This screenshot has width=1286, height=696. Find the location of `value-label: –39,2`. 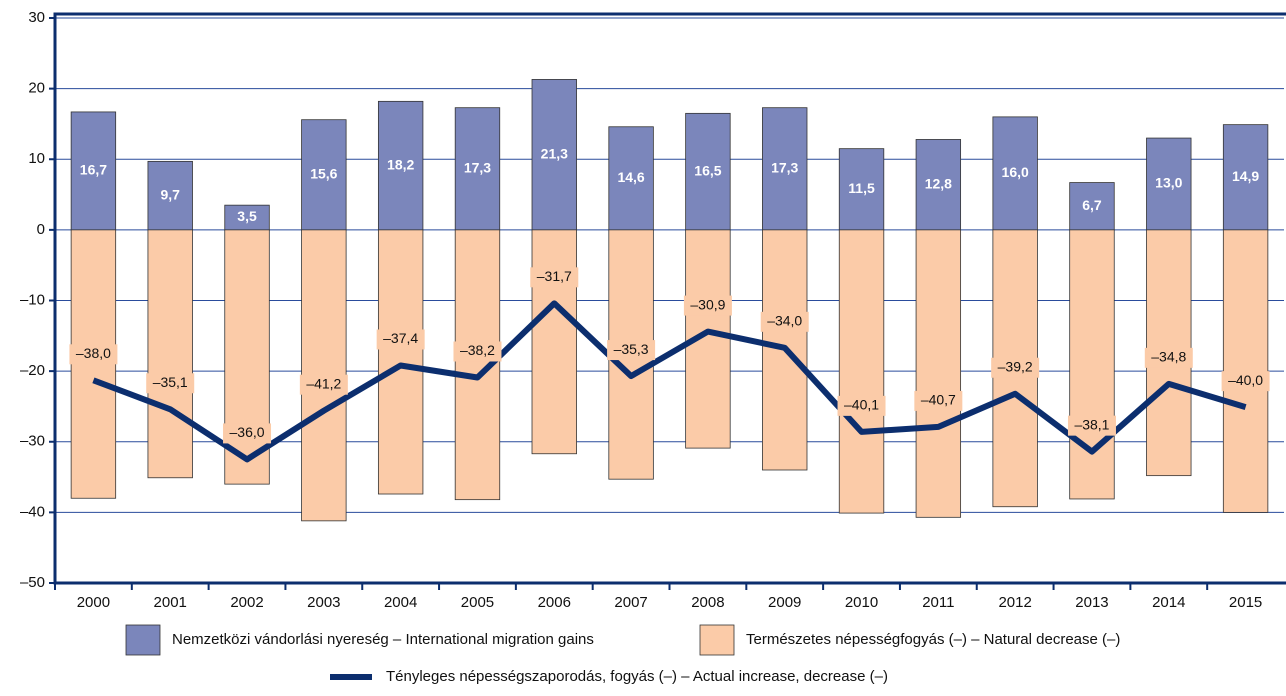

value-label: –39,2 is located at coordinates (1015, 366).